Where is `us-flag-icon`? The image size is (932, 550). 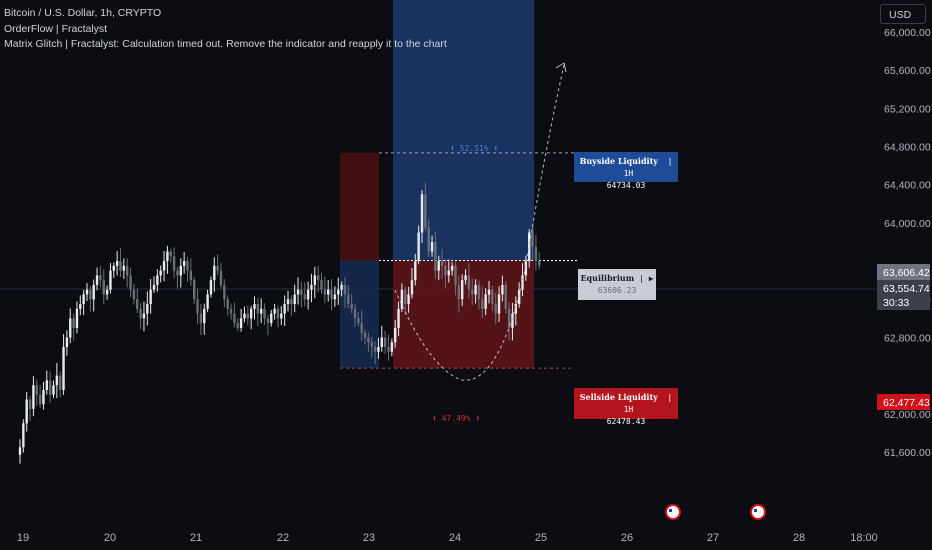 us-flag-icon is located at coordinates (673, 512).